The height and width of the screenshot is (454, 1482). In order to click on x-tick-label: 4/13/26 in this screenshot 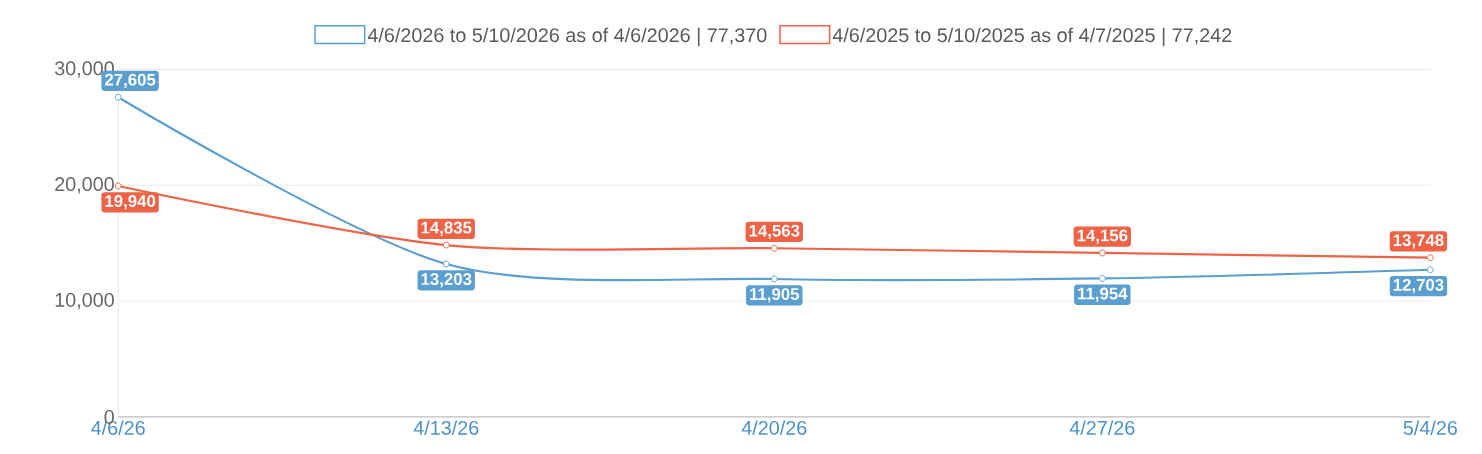, I will do `click(446, 428)`.